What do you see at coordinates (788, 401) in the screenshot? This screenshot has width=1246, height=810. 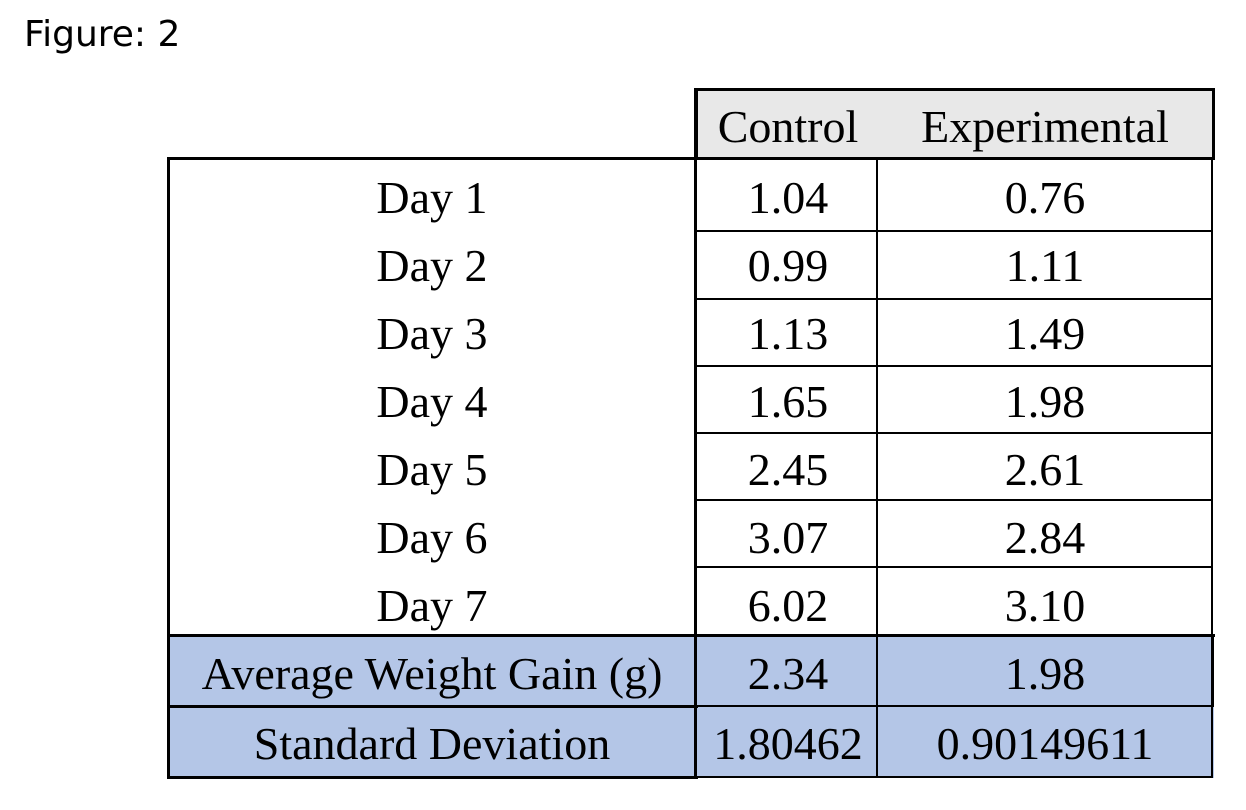 I see `control-value: 1.65` at bounding box center [788, 401].